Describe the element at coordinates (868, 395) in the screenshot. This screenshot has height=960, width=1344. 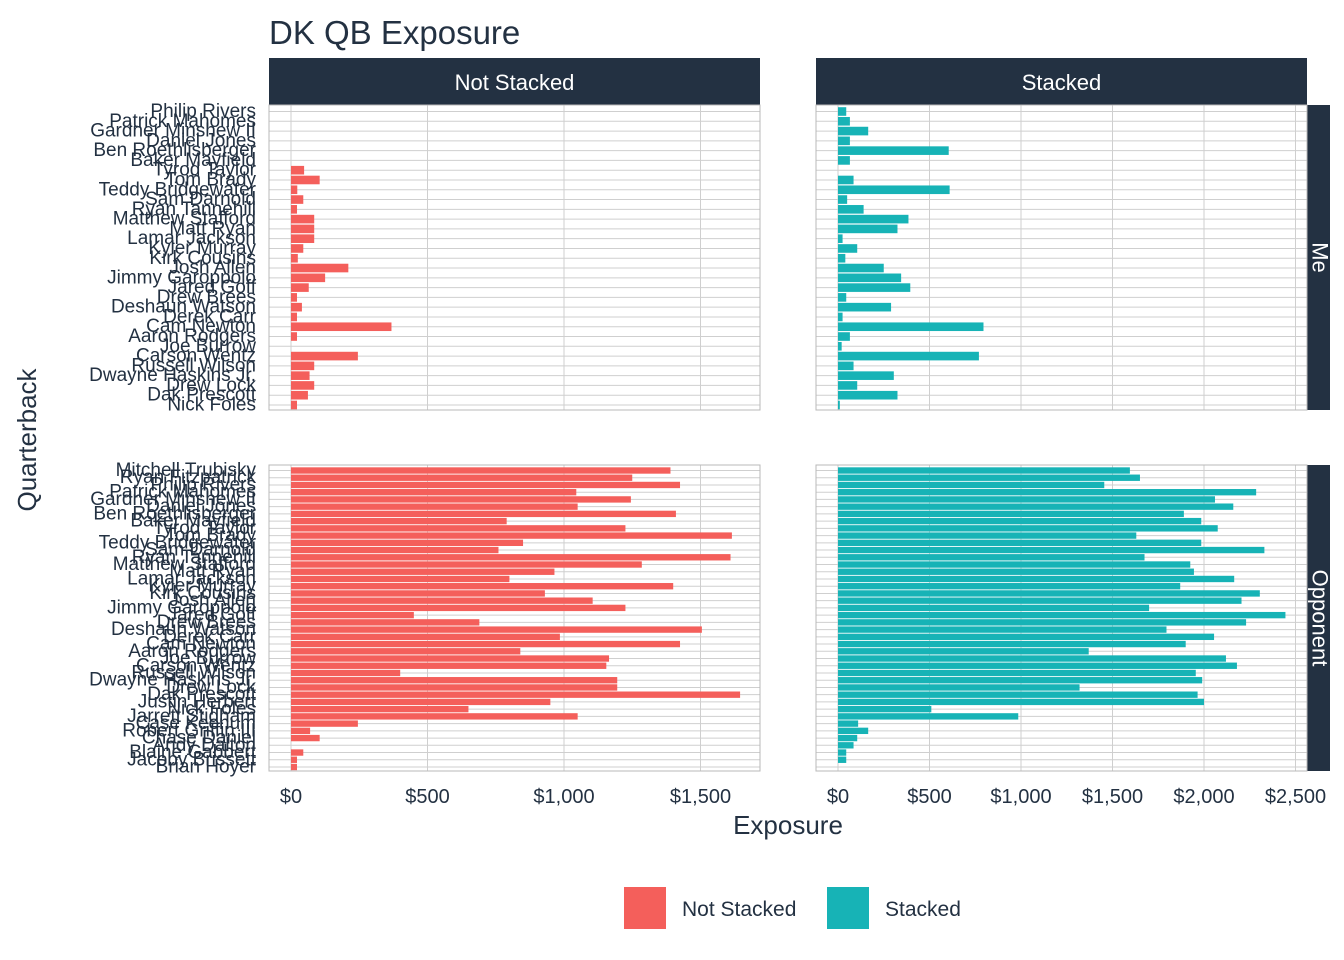
I see `bar-me-stacked-dak-prescott` at that location.